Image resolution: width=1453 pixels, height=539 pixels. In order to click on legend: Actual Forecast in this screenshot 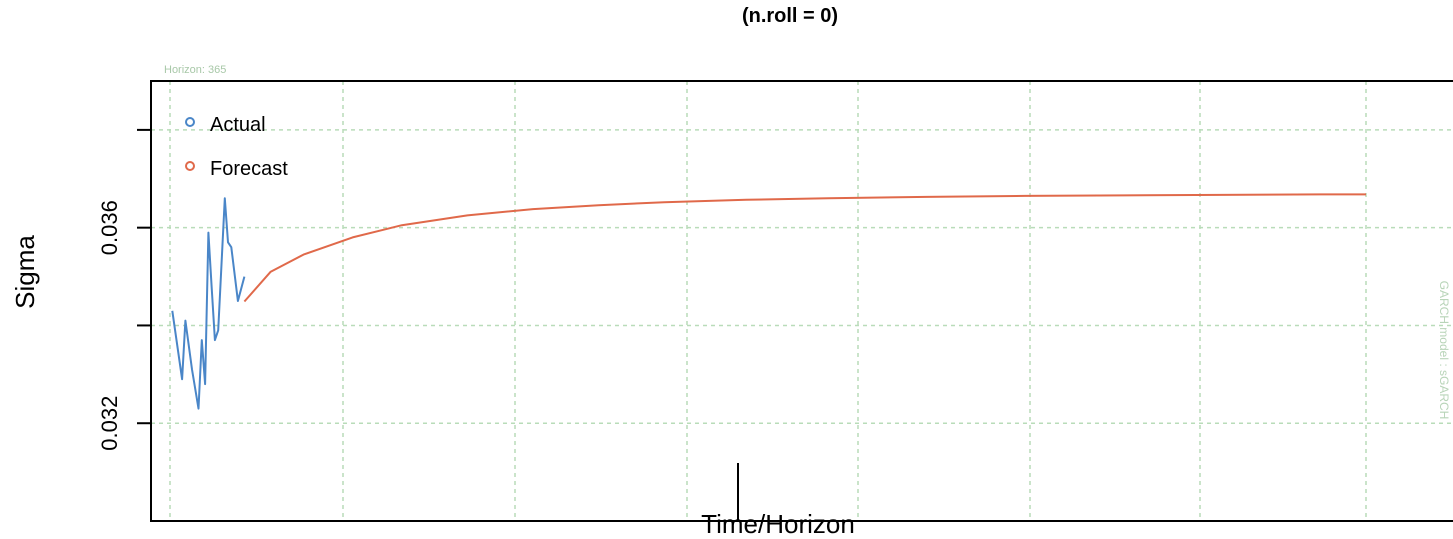, I will do `click(236, 147)`.